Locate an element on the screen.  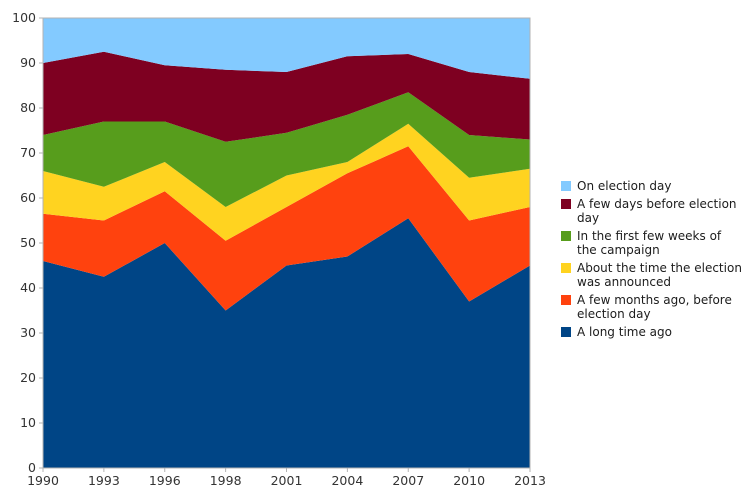
x-axis-label: 2004 is located at coordinates (347, 480).